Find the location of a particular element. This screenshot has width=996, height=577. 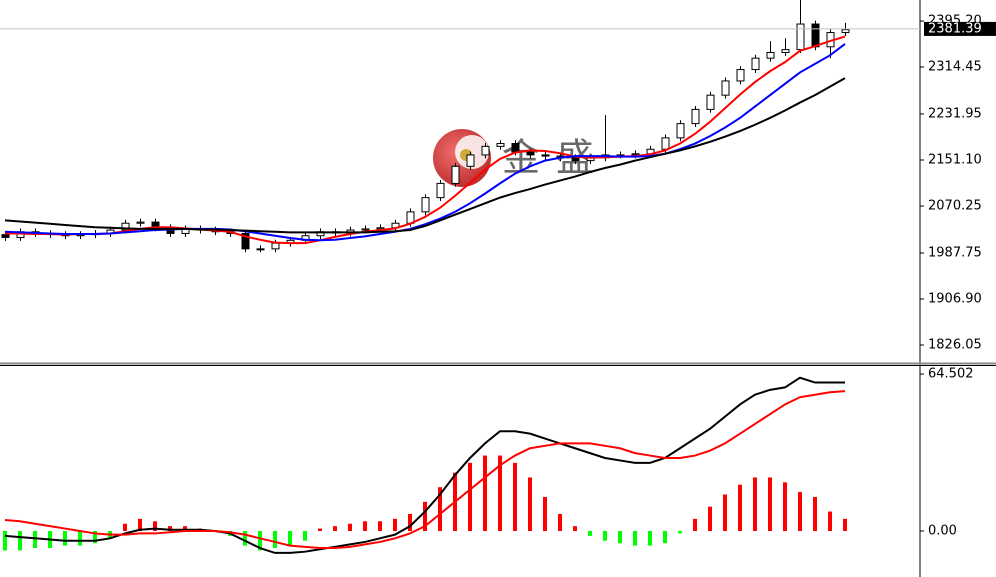

current-price-box is located at coordinates (960, 28).